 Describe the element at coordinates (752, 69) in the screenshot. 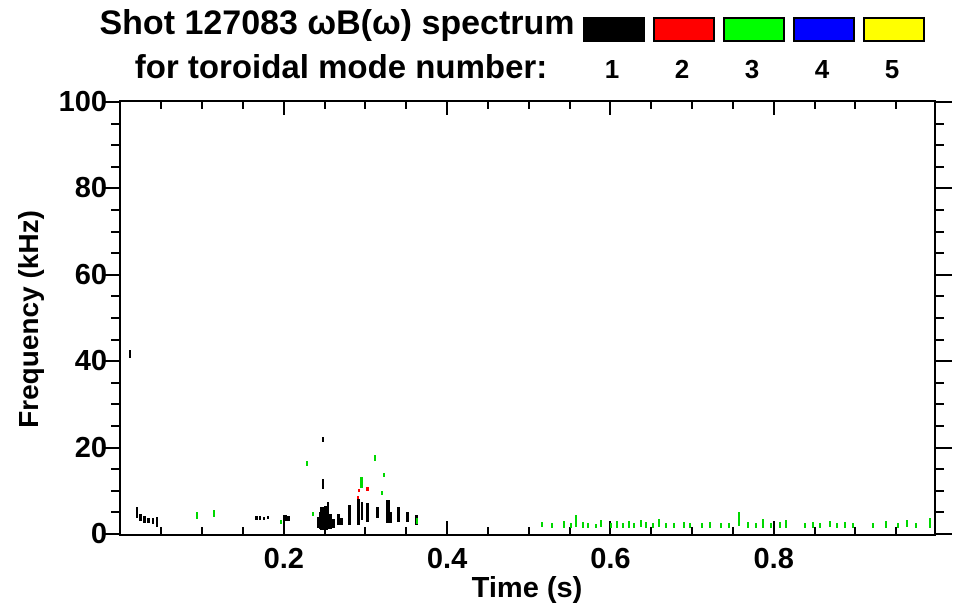

I see `legend-label-mode-3: 3` at that location.